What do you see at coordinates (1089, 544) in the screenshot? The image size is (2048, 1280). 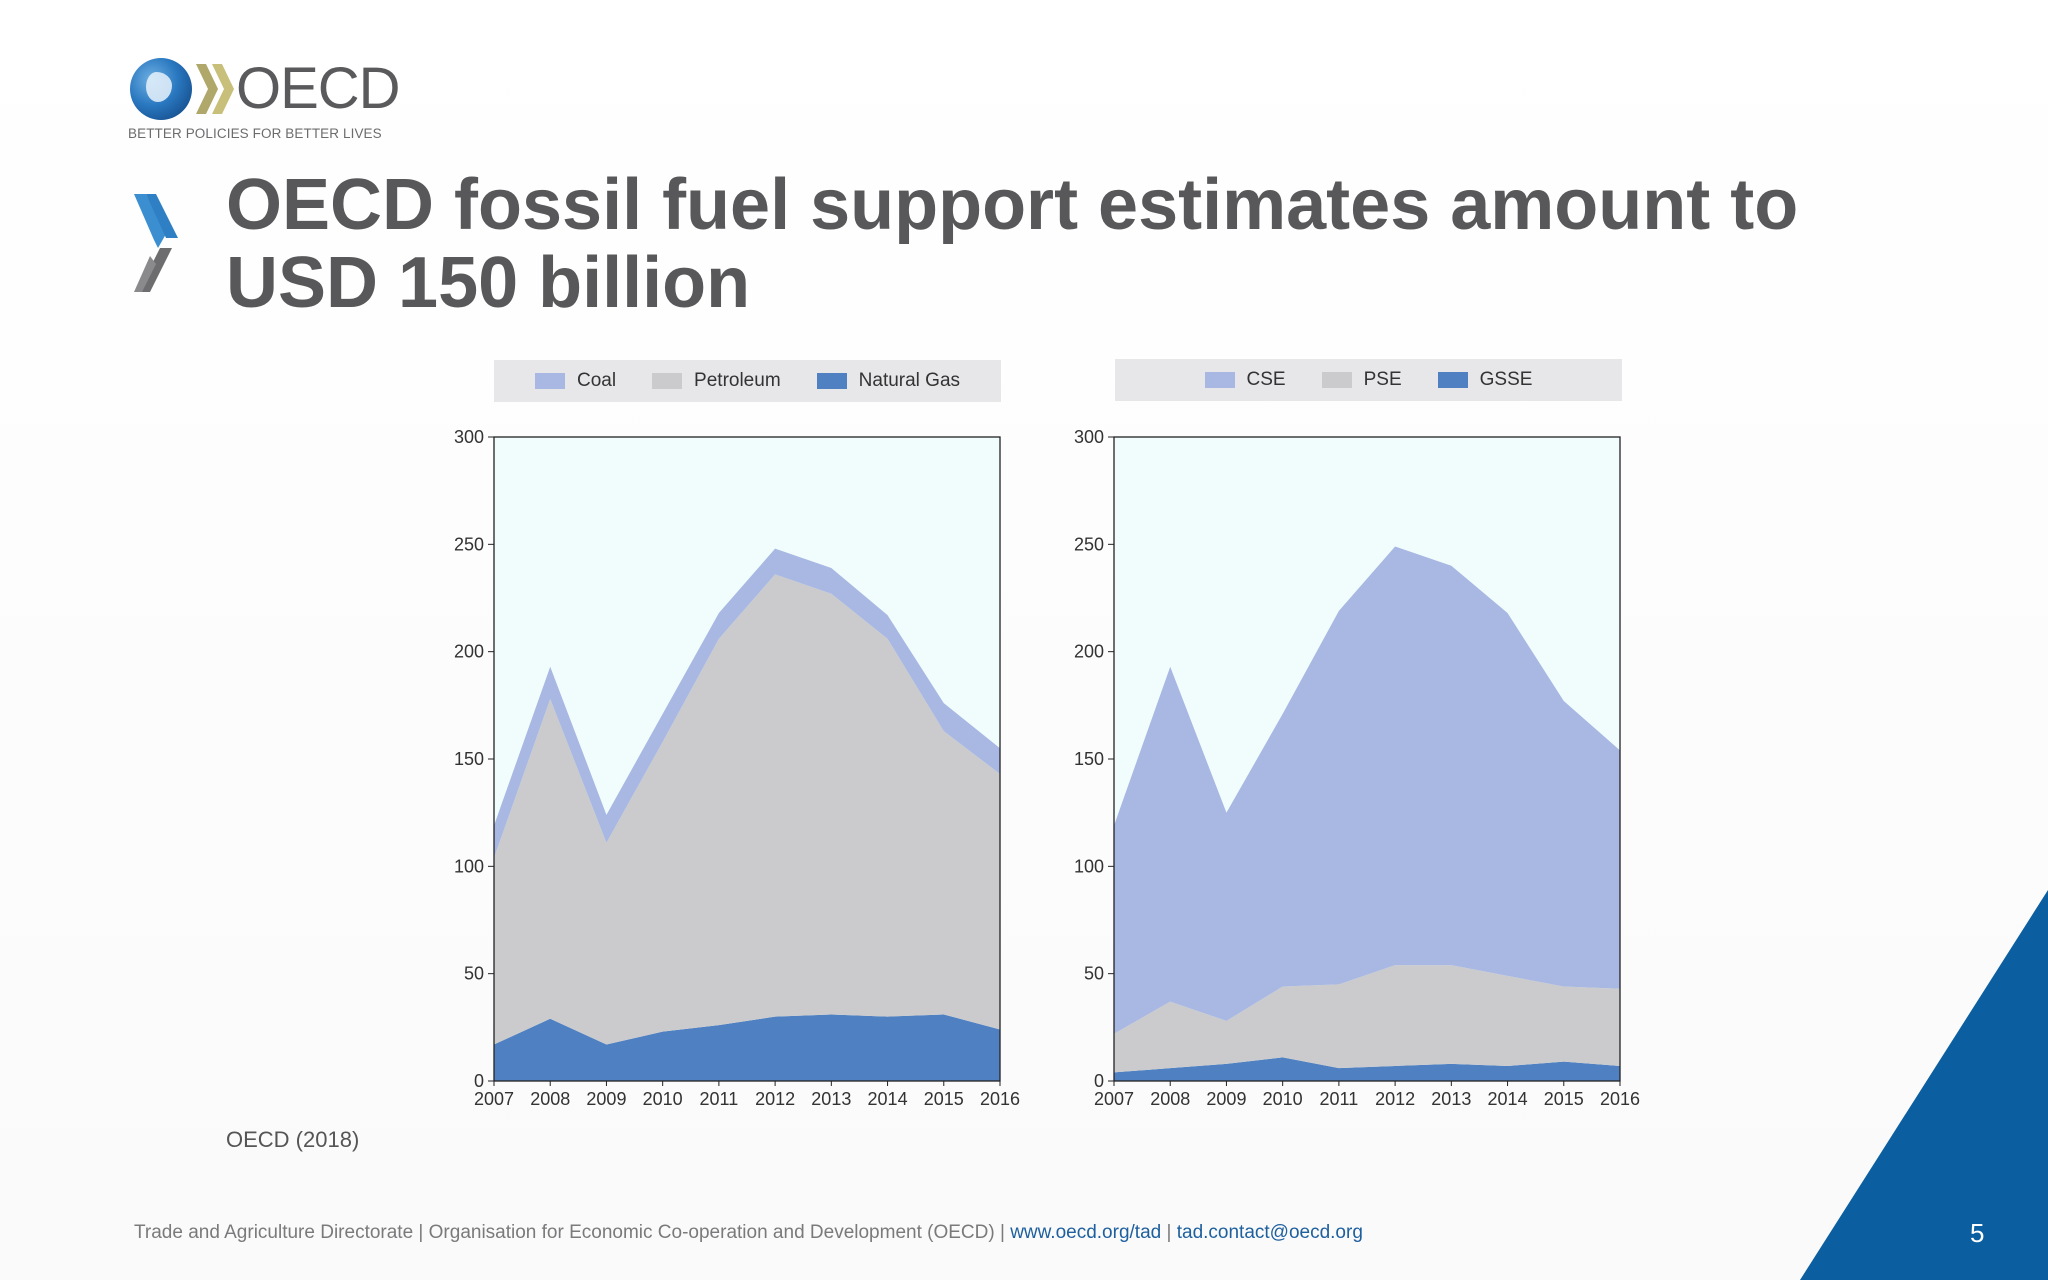 I see `right-chart-y-tick-label: 250` at bounding box center [1089, 544].